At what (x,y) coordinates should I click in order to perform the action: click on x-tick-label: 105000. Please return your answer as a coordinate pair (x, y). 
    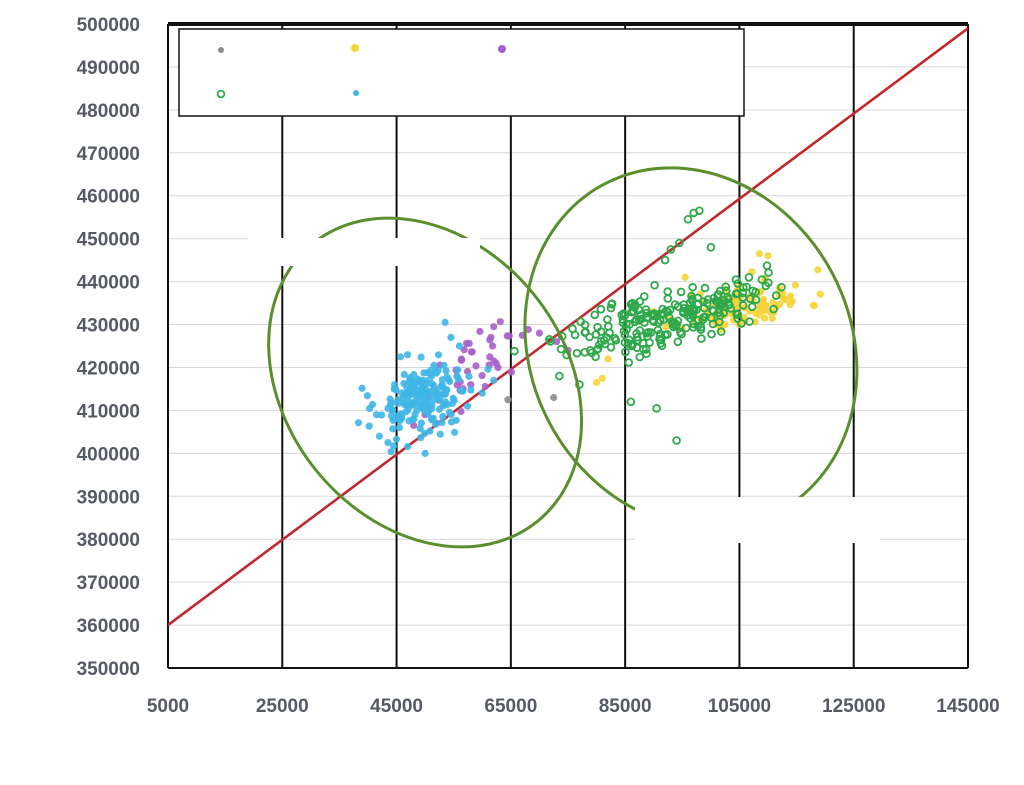
    Looking at the image, I should click on (739, 706).